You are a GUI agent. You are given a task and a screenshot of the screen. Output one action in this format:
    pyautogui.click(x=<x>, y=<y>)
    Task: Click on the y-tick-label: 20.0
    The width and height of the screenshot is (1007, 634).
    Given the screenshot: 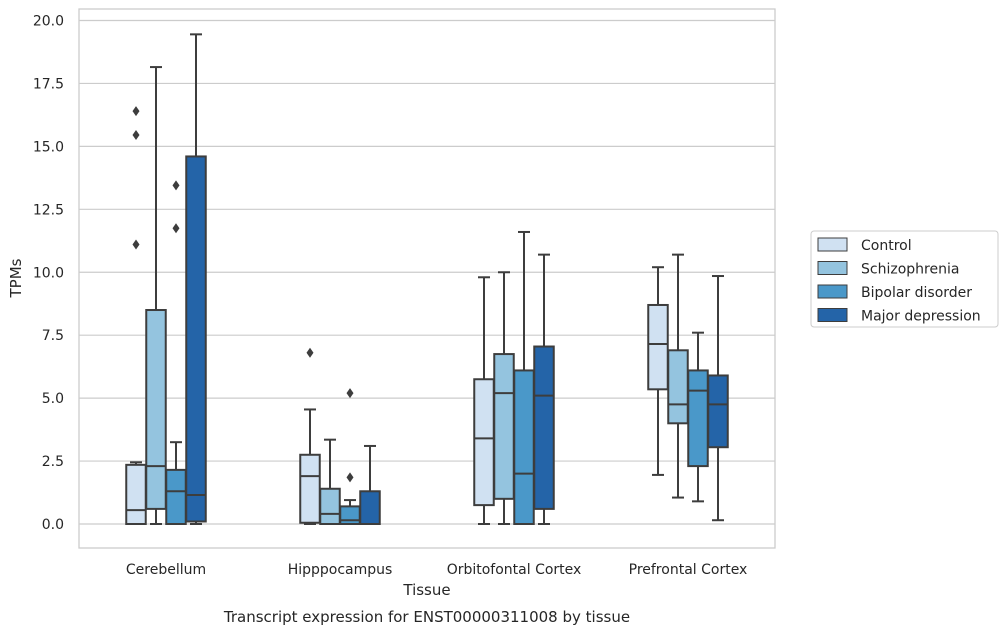 What is the action you would take?
    pyautogui.click(x=48, y=22)
    